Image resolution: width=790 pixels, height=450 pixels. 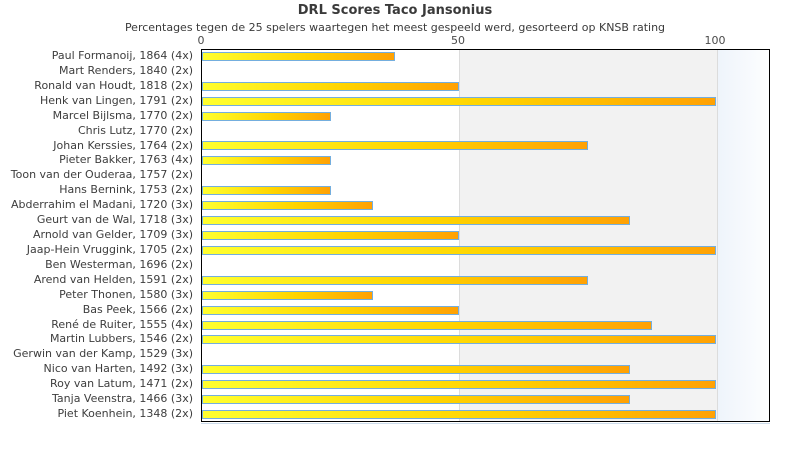 I want to click on x-tick-label-100: 100, so click(x=715, y=40).